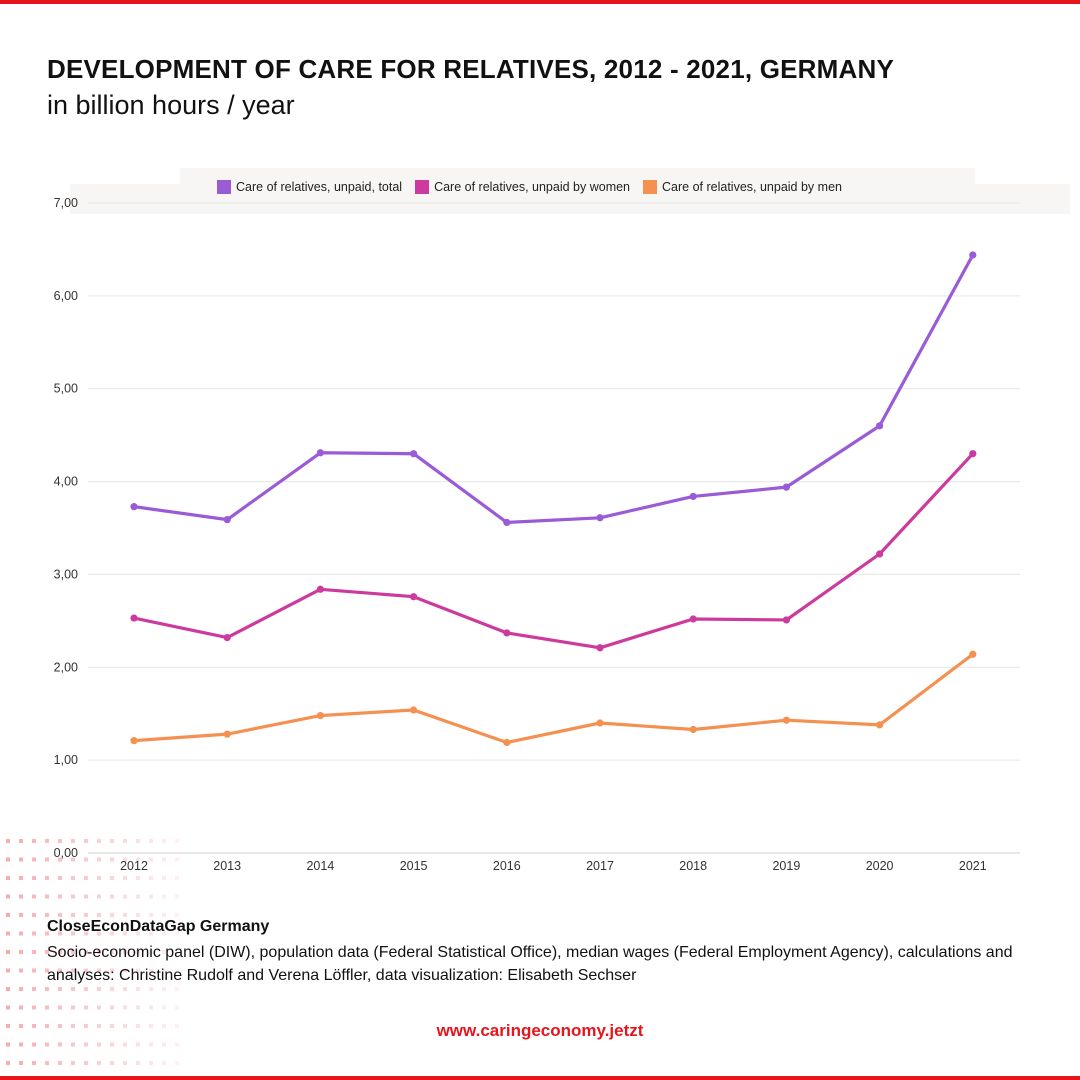  I want to click on y-tick-label-7: 7,00, so click(66, 203).